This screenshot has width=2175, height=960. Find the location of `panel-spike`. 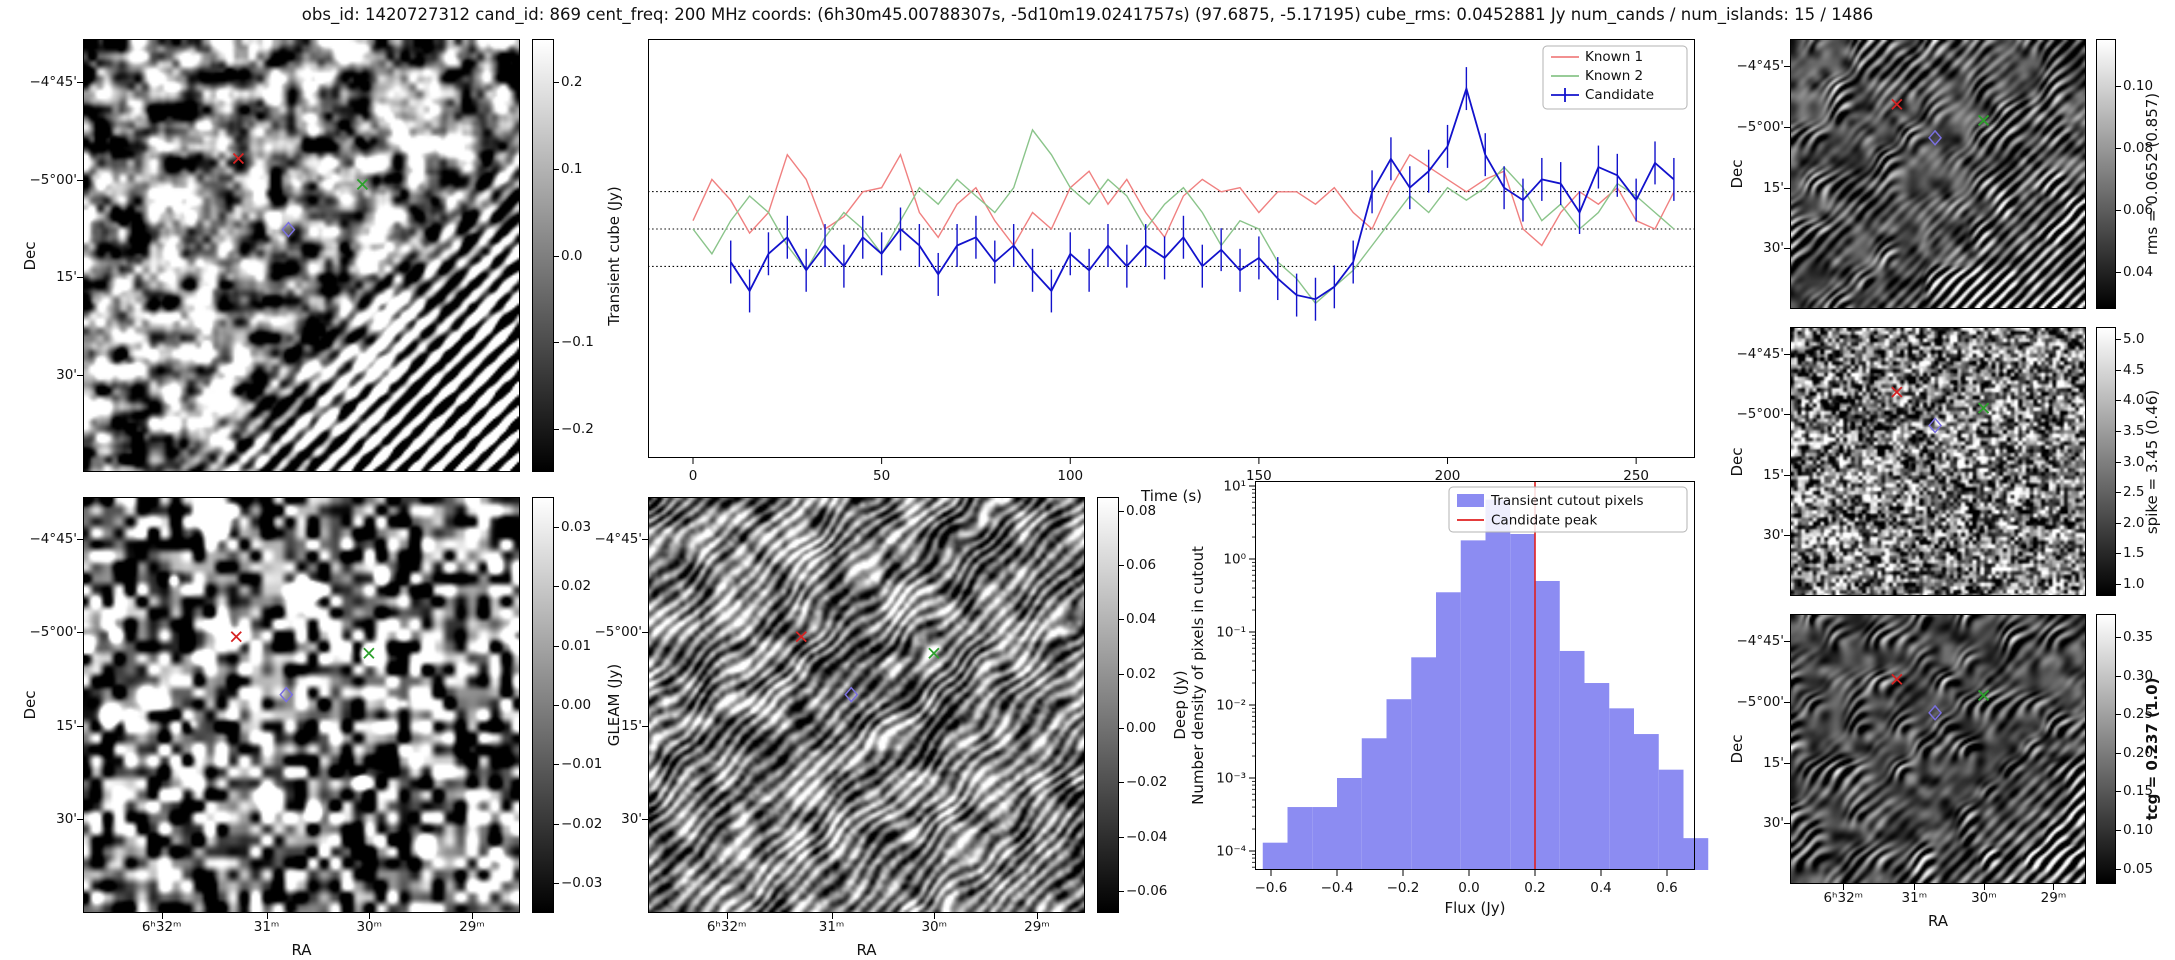

panel-spike is located at coordinates (1938, 461).